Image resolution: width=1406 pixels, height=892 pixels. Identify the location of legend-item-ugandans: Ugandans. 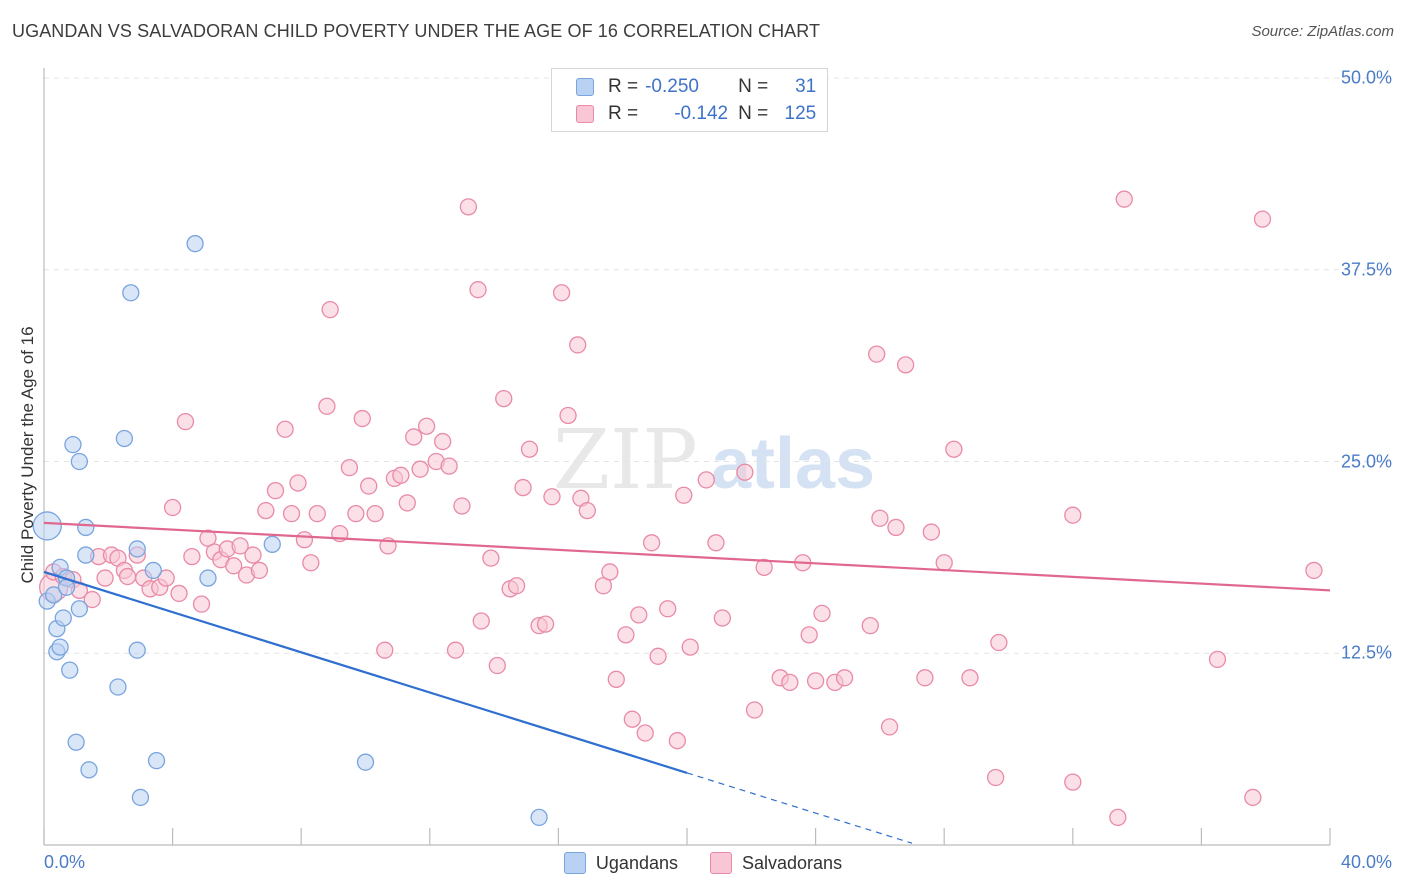
(620, 863).